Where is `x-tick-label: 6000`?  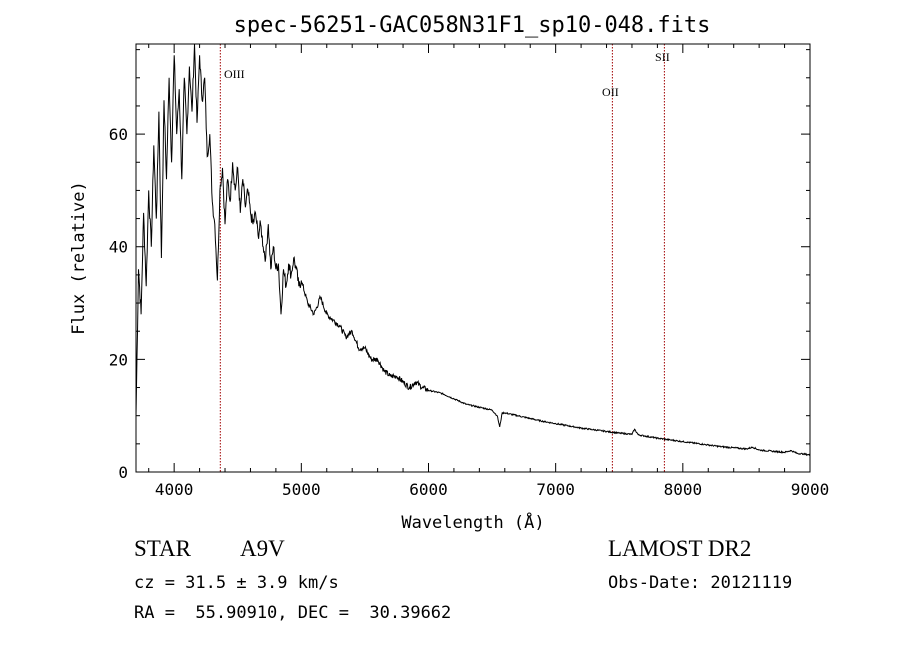 x-tick-label: 6000 is located at coordinates (428, 489).